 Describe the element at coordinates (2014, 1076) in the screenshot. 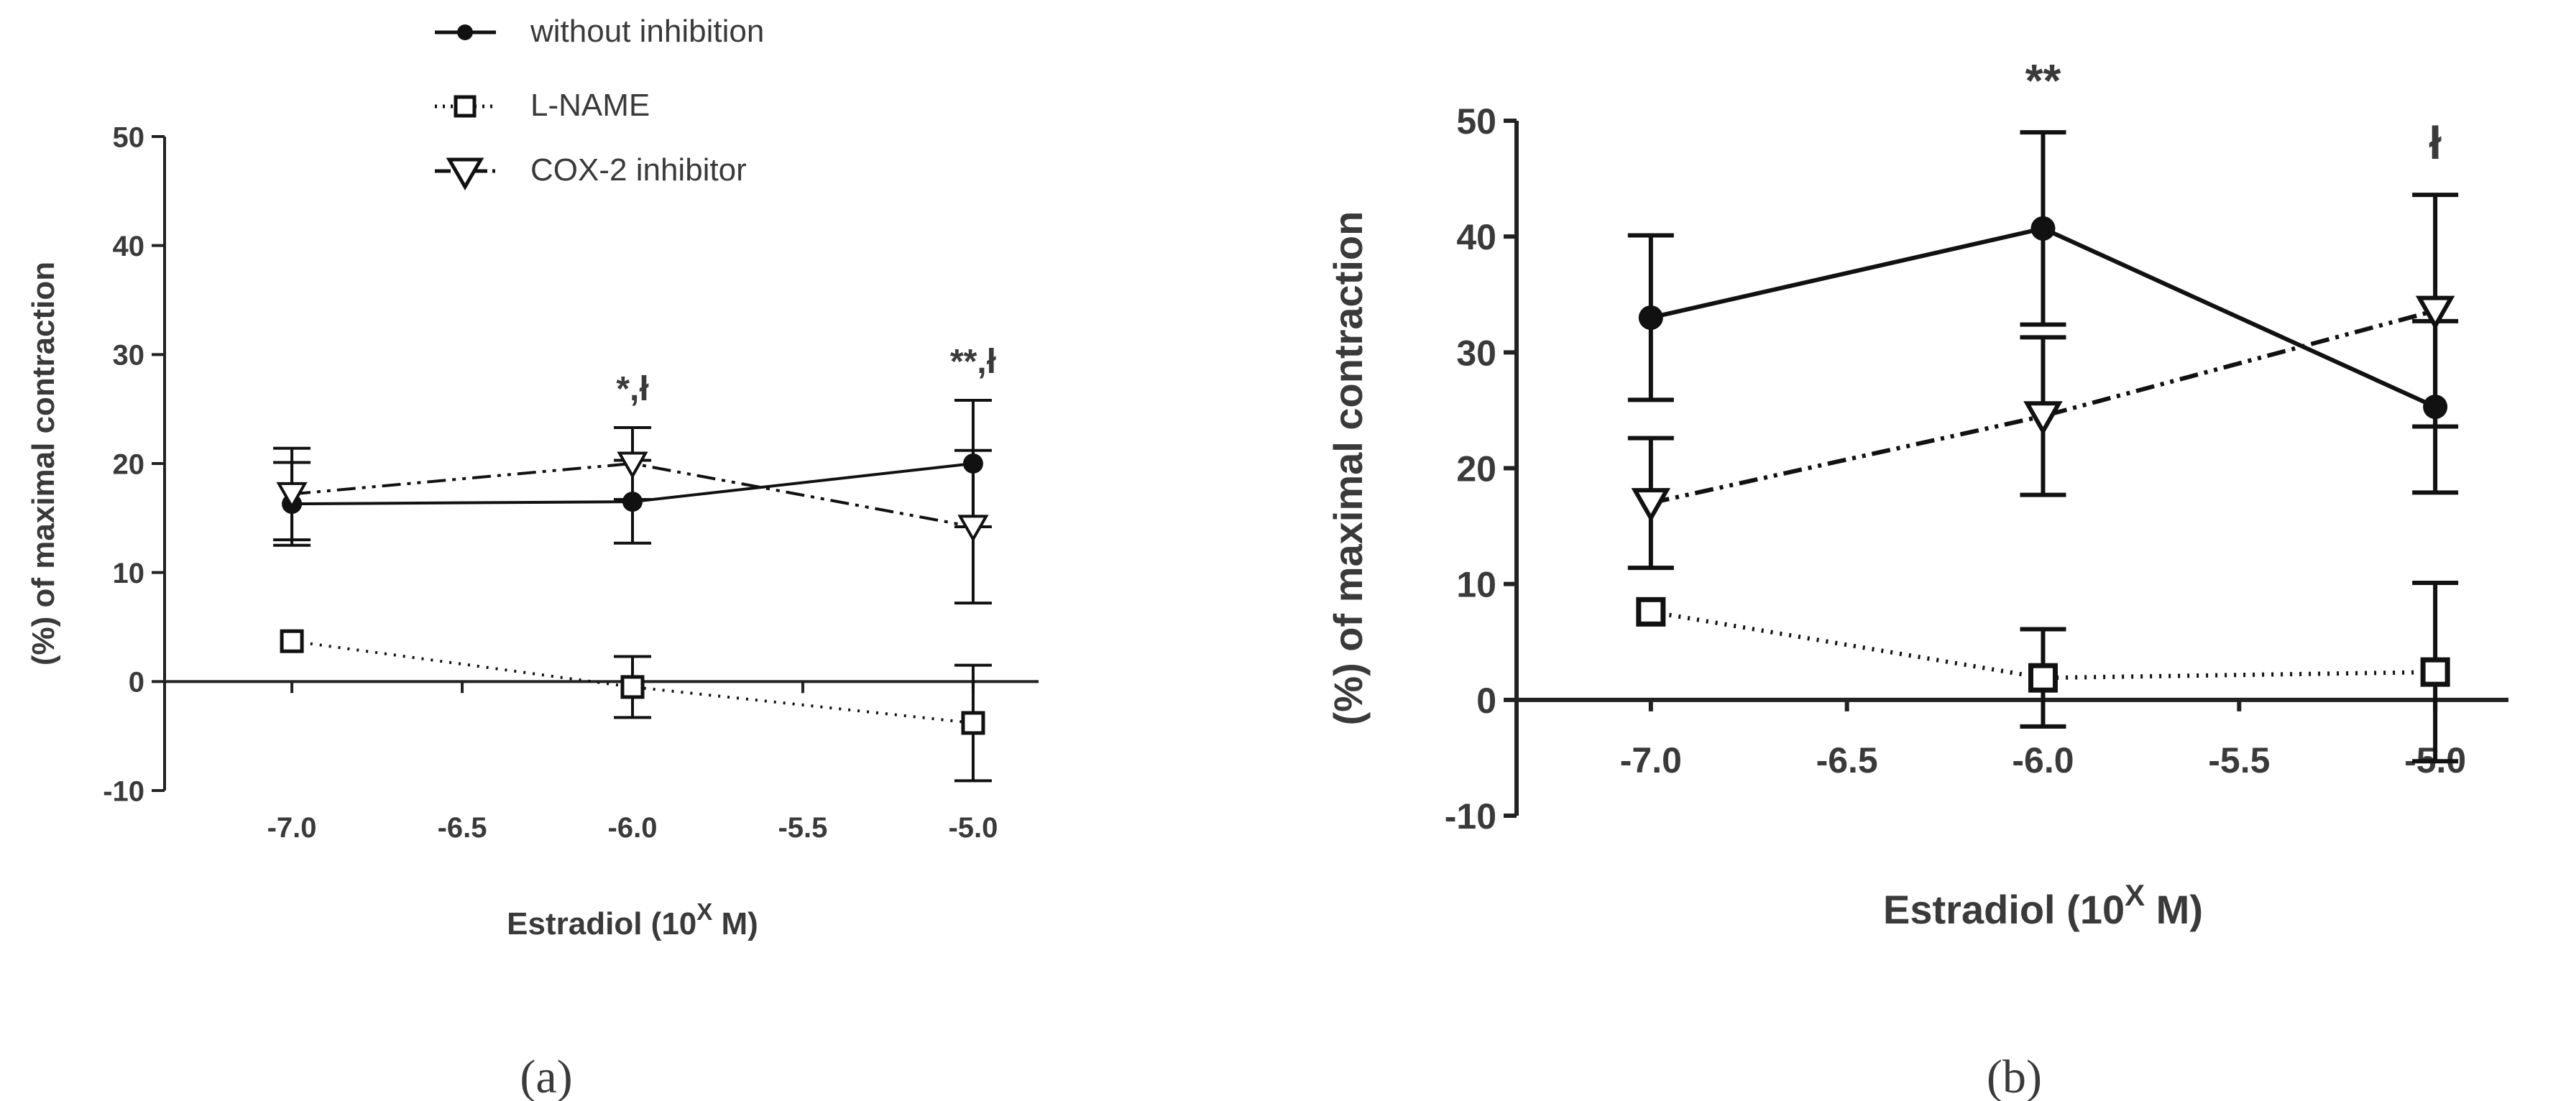

I see `panel-label: (b)` at that location.